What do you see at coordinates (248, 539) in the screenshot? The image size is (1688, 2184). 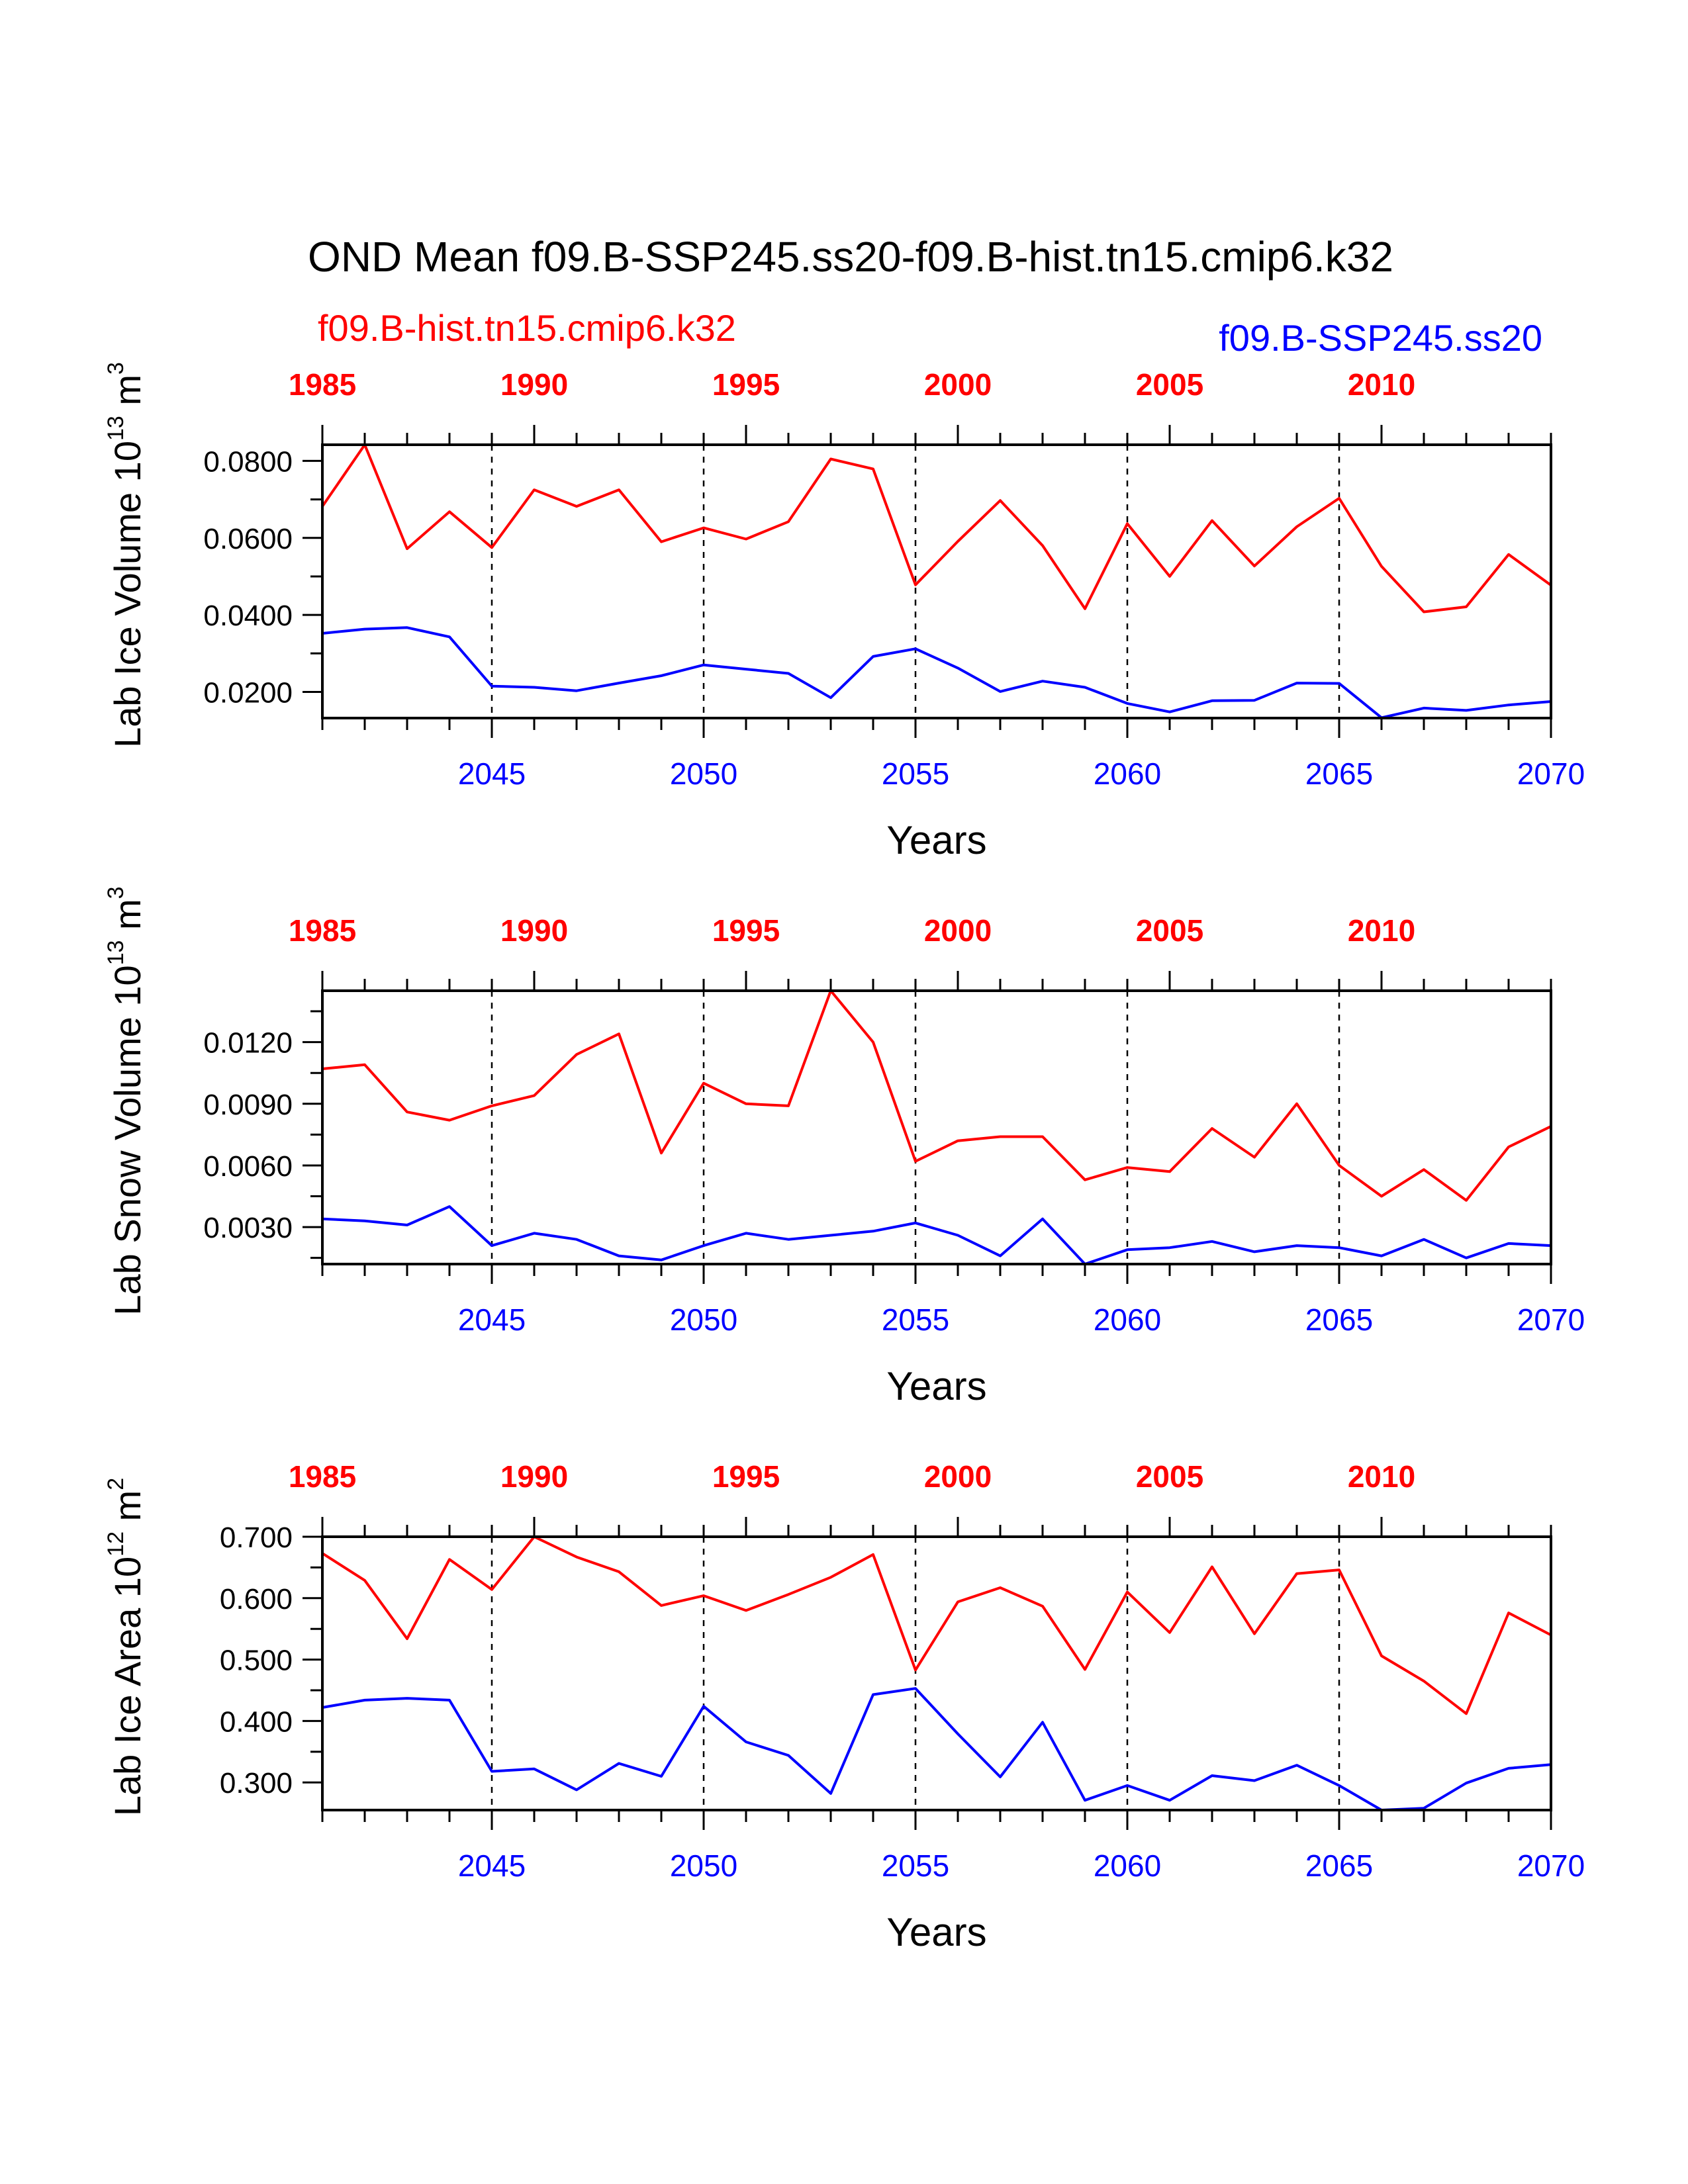 I see `y-tick-label: 0.0600` at bounding box center [248, 539].